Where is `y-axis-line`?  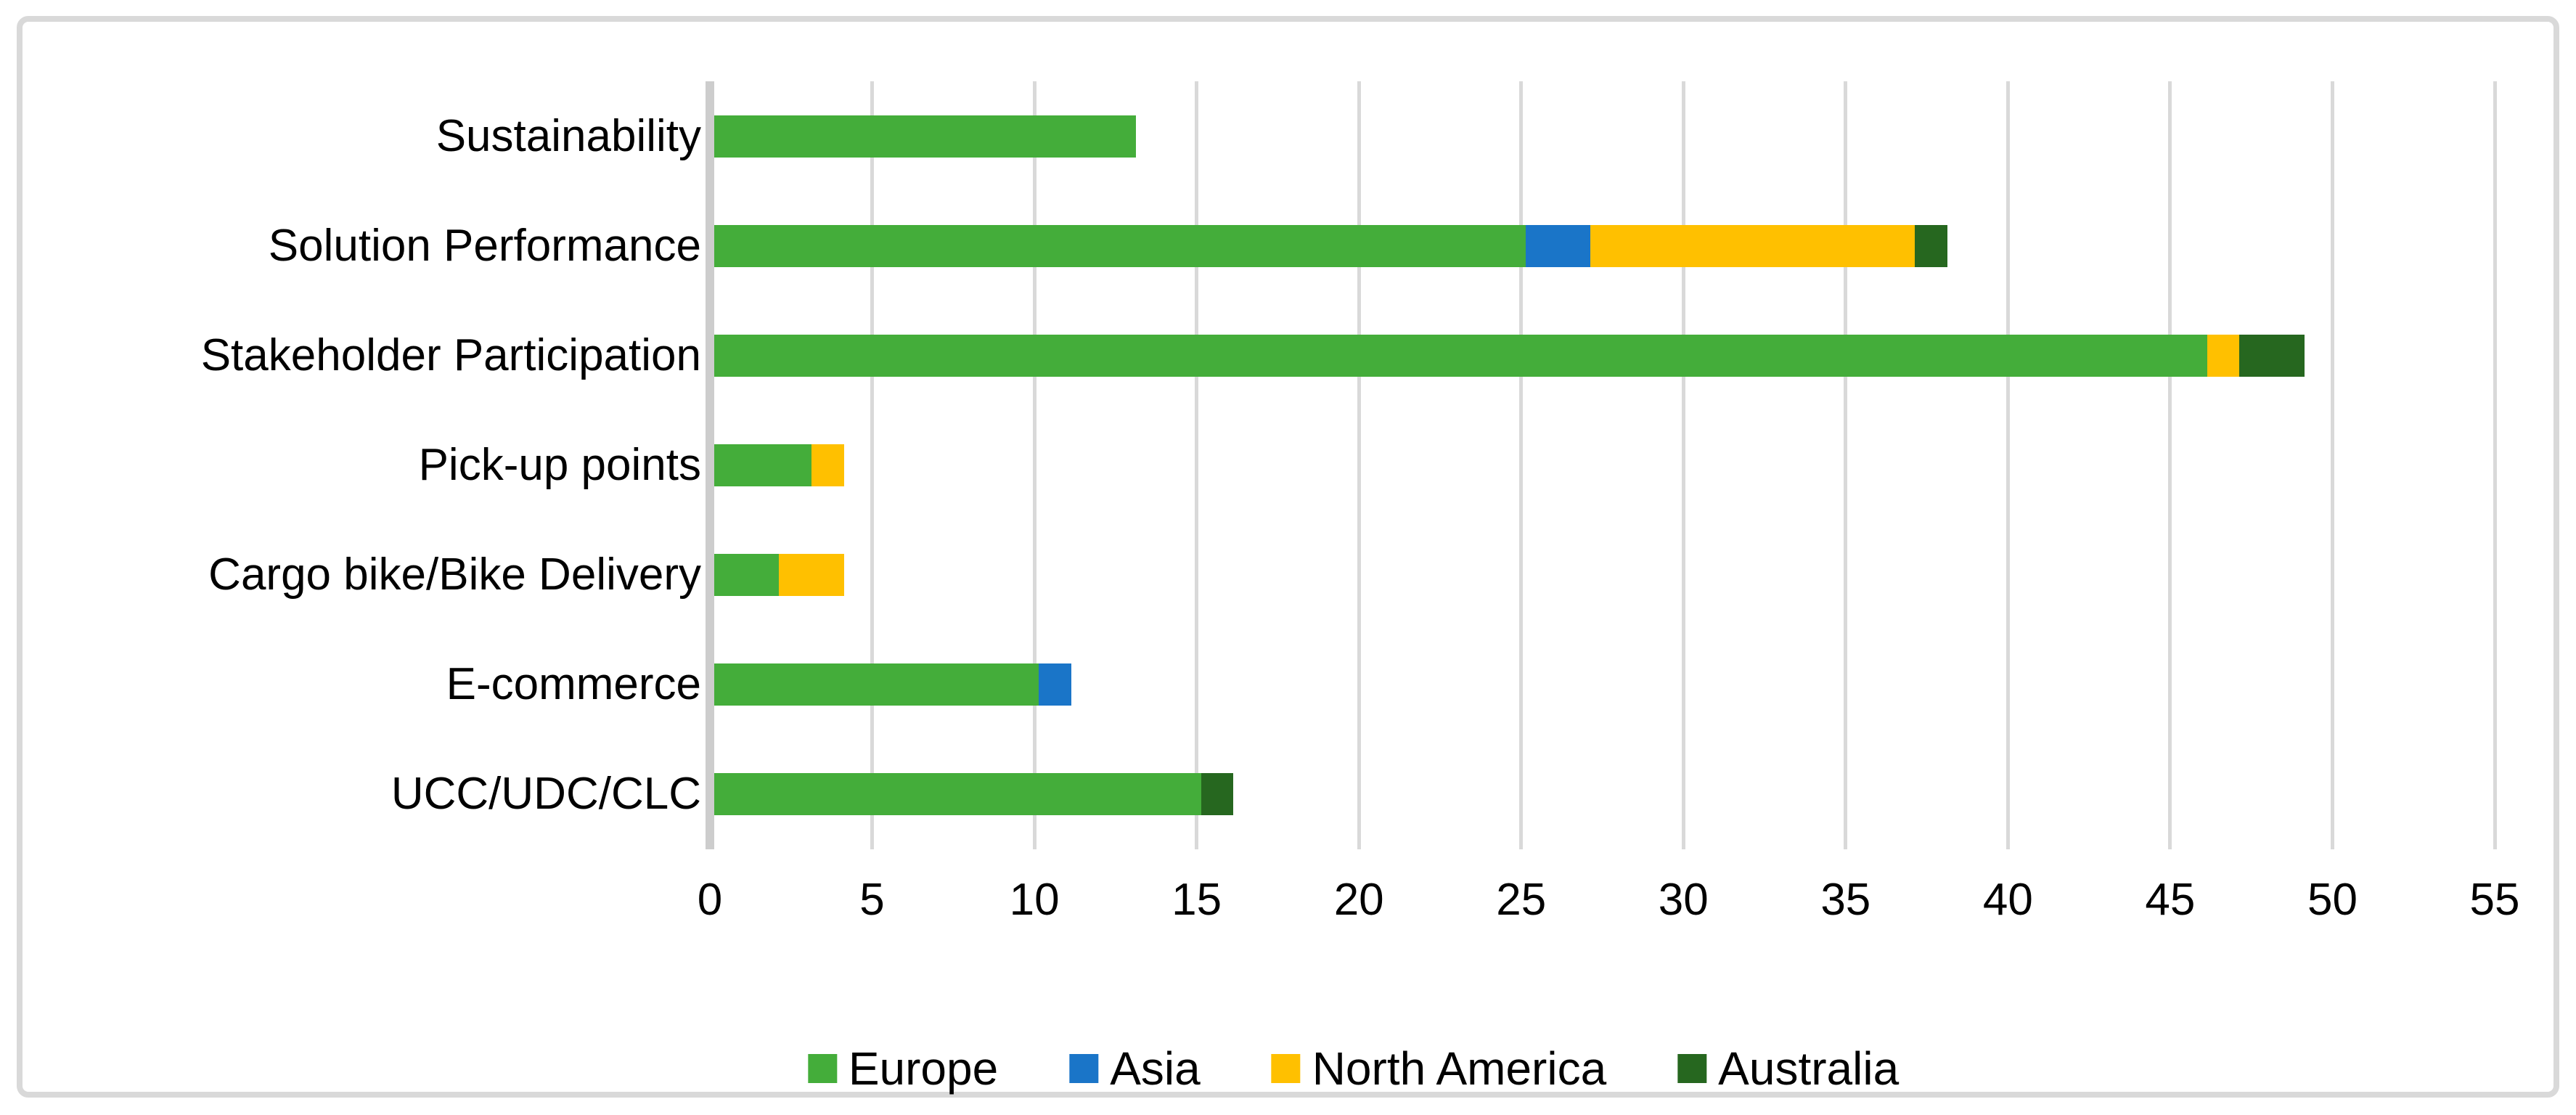
y-axis-line is located at coordinates (710, 465).